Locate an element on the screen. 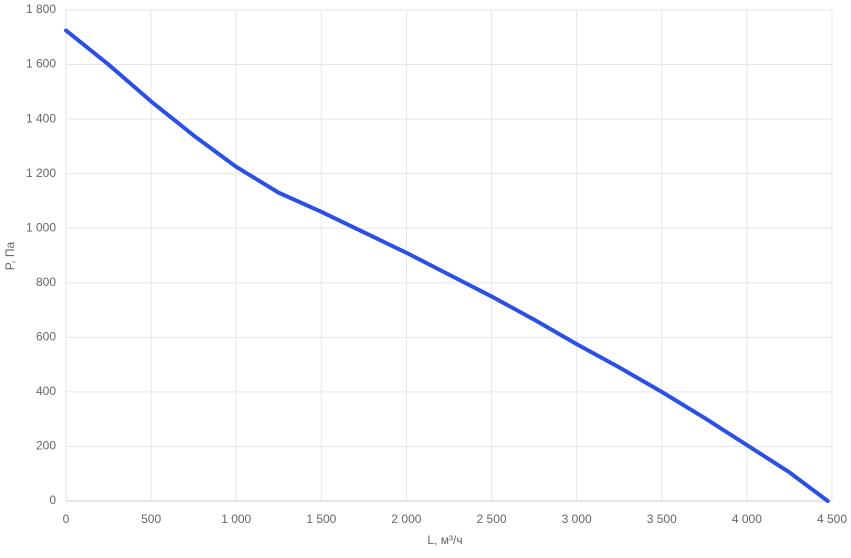  x-tick-label: 3 500 is located at coordinates (662, 519).